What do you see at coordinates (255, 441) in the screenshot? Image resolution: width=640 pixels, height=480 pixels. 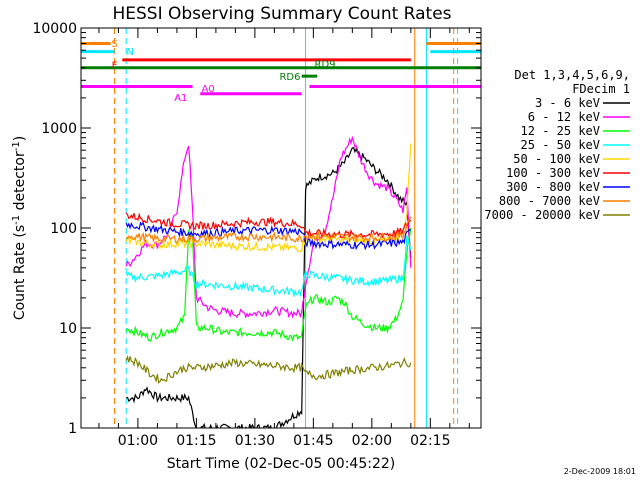 I see `x-tick-label: 01:30` at bounding box center [255, 441].